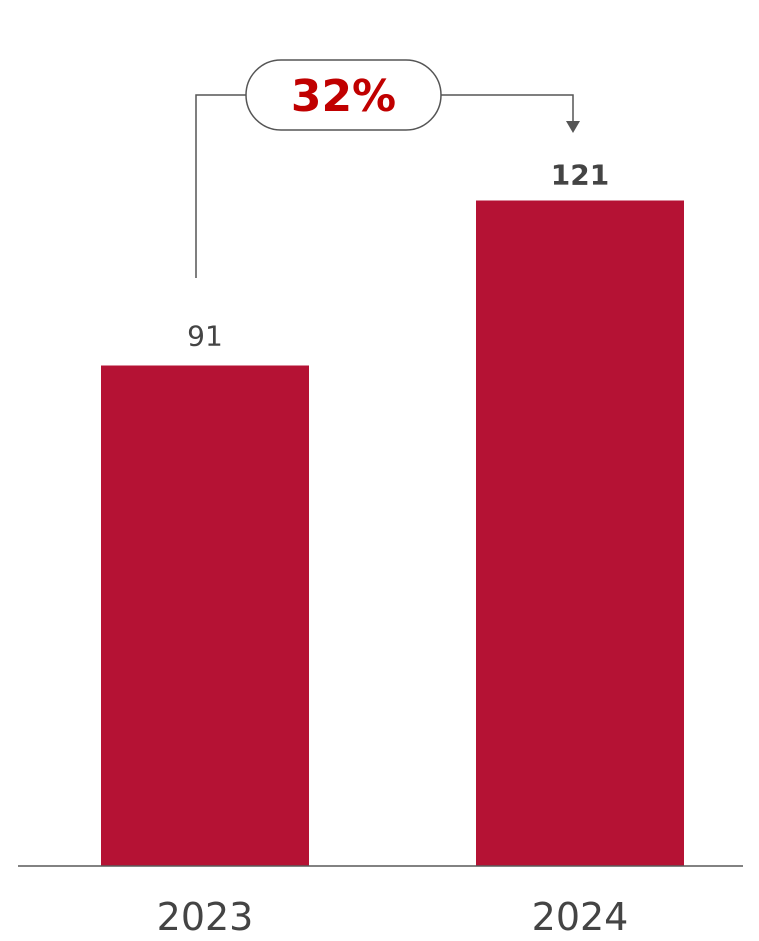  I want to click on growth-connector-line, so click(384, 186).